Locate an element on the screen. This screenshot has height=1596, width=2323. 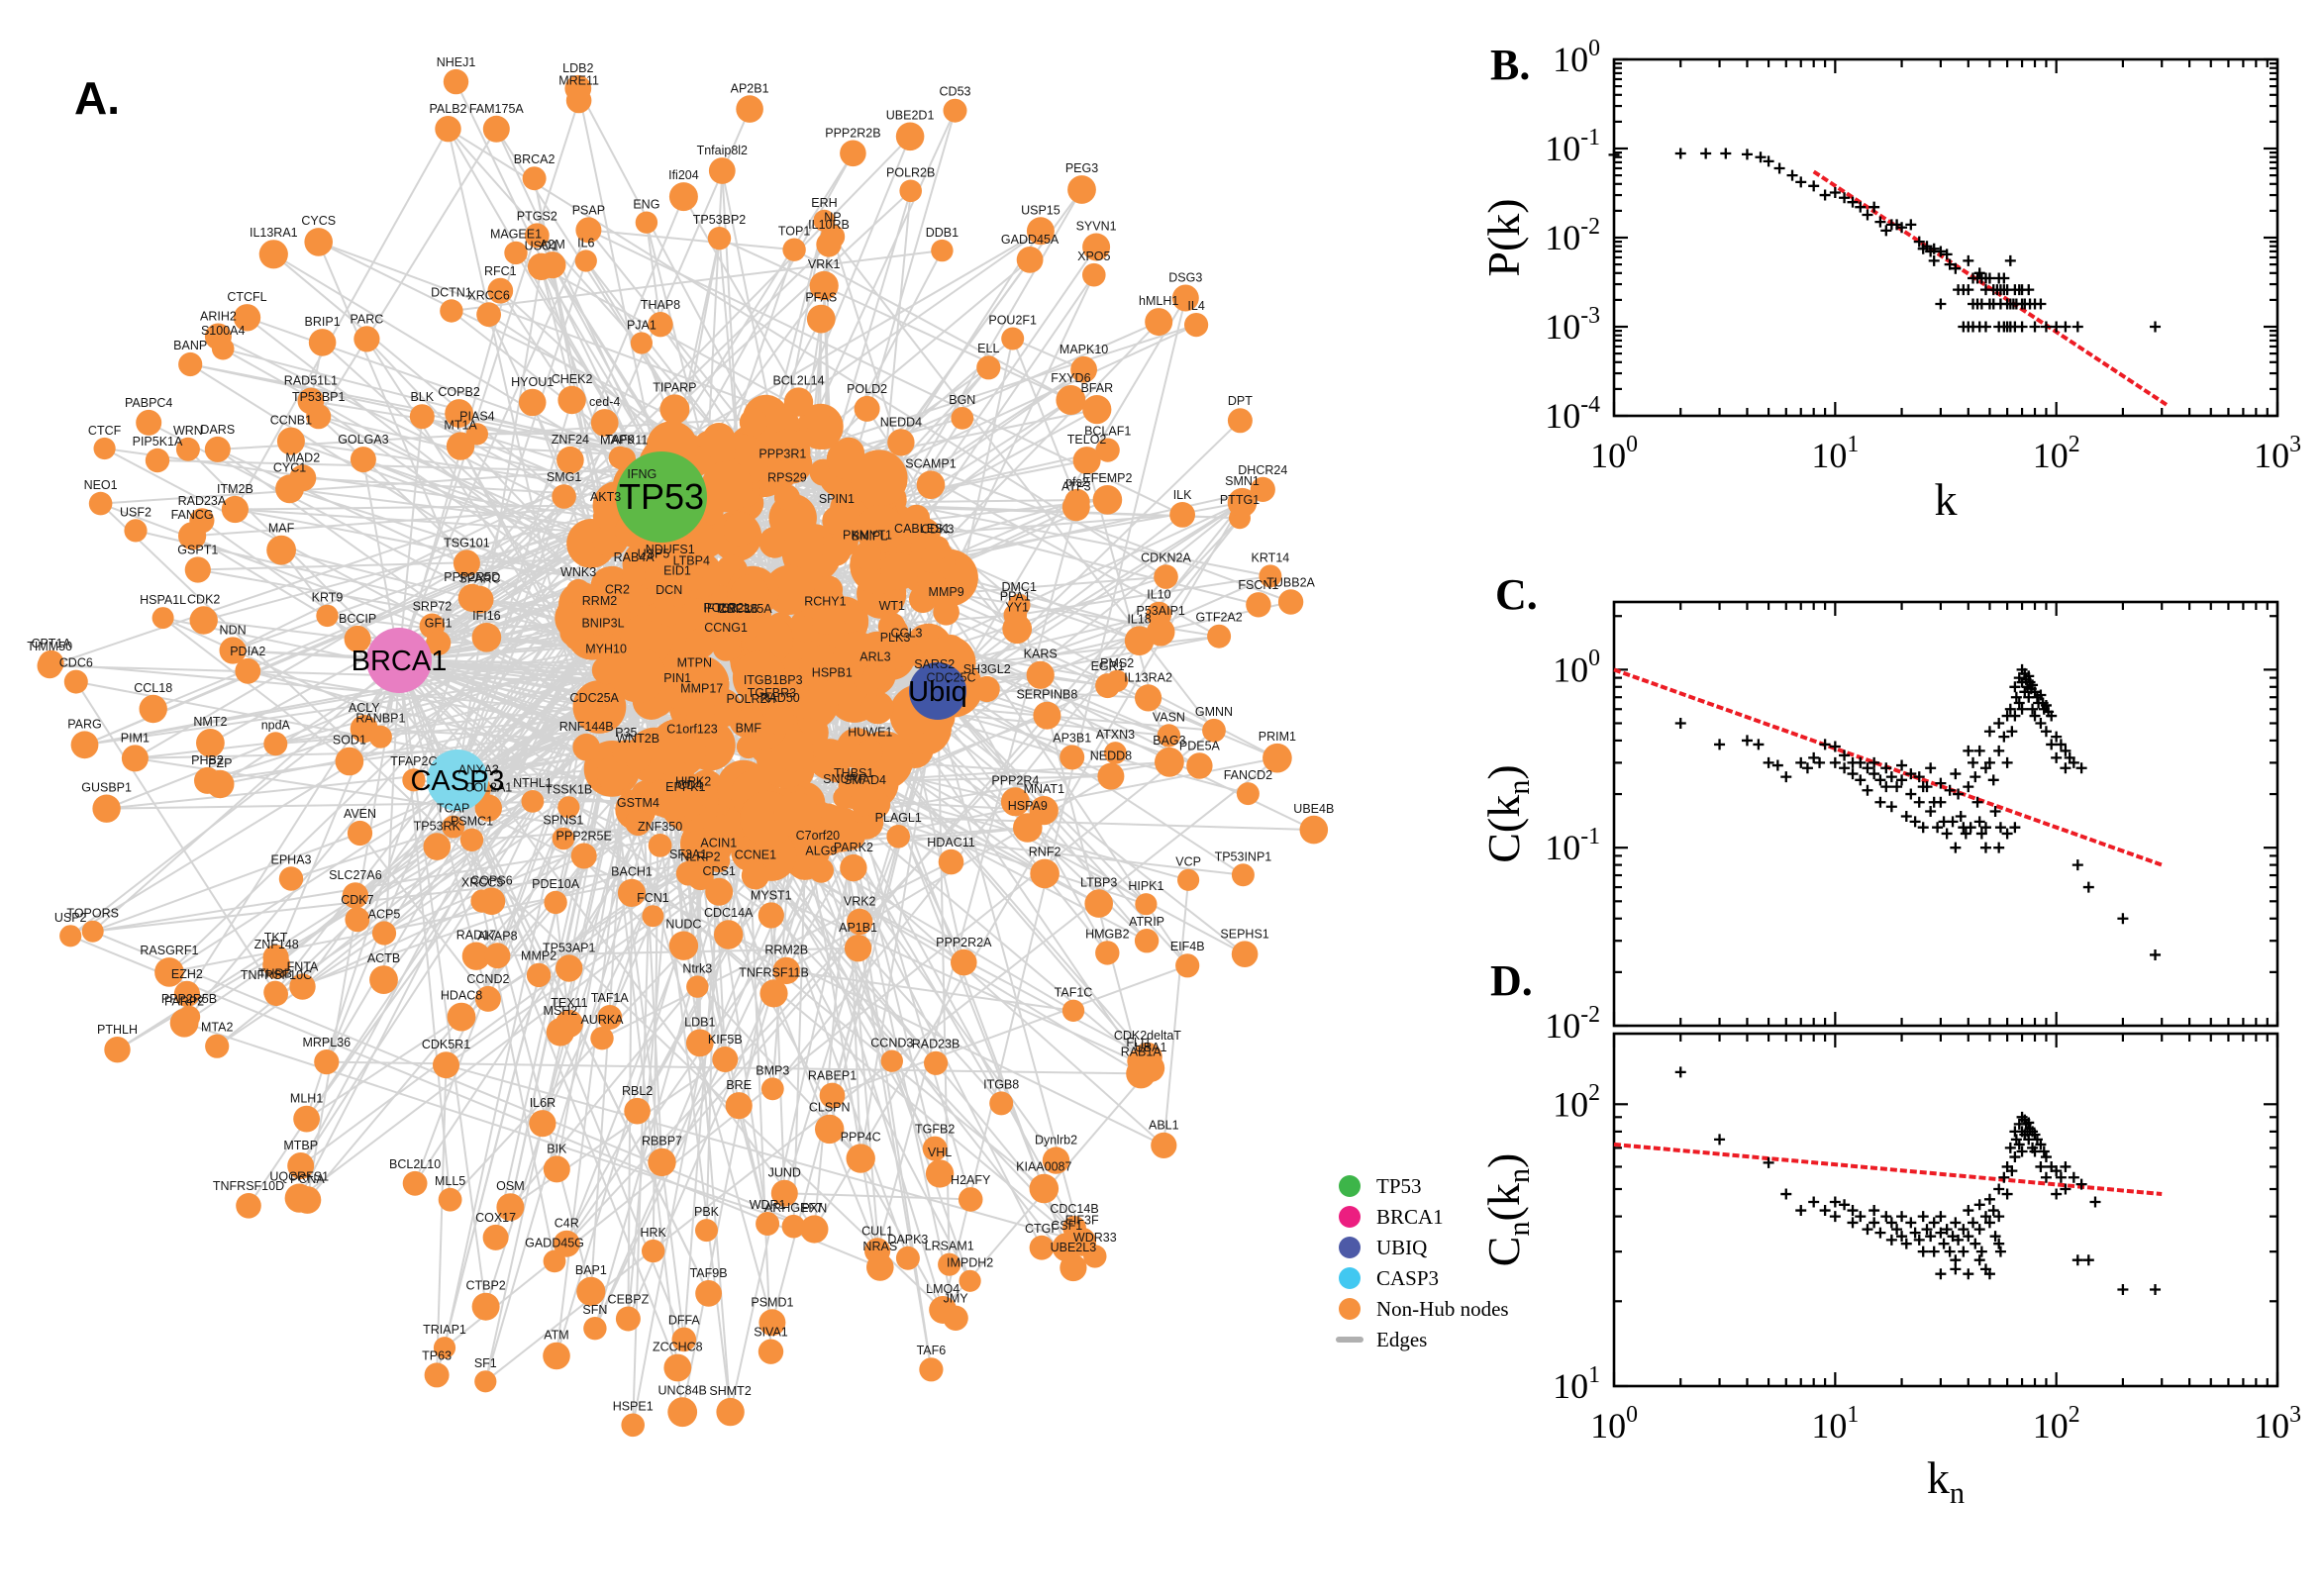
svg-text: MLH1 is located at coordinates (306, 1099).